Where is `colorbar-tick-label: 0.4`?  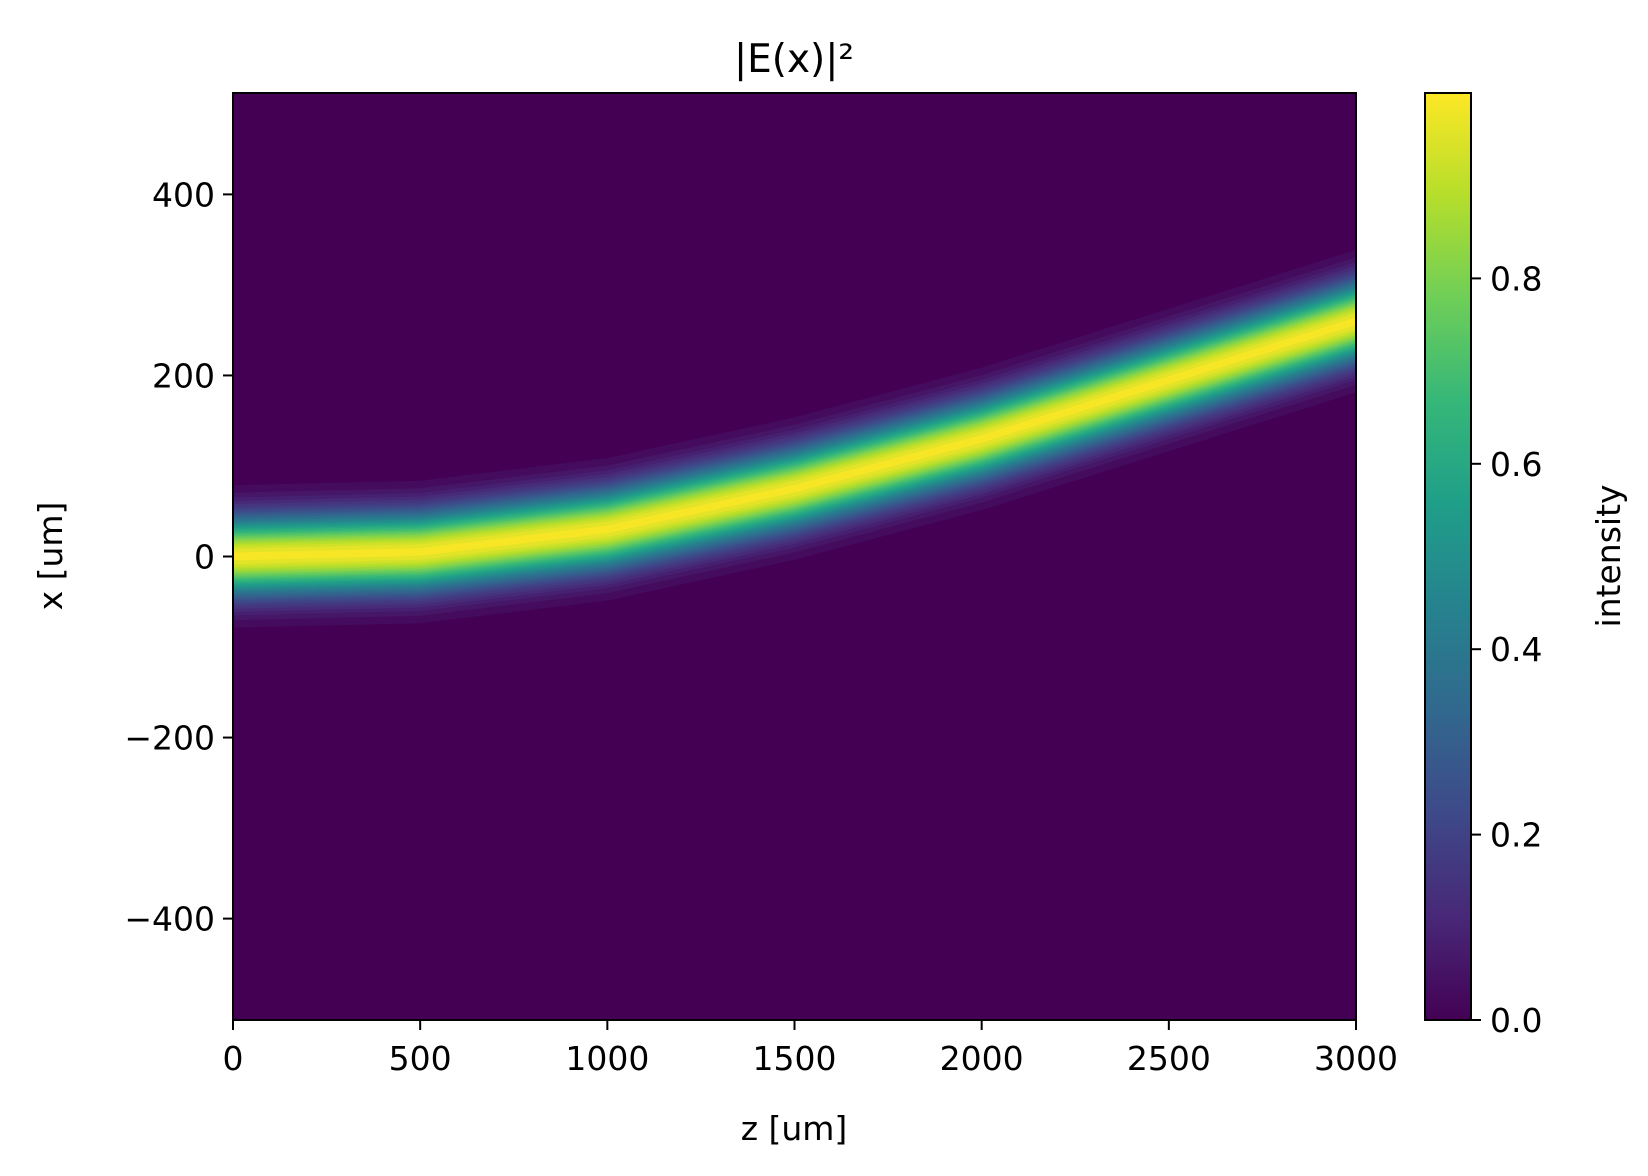
colorbar-tick-label: 0.4 is located at coordinates (1516, 649).